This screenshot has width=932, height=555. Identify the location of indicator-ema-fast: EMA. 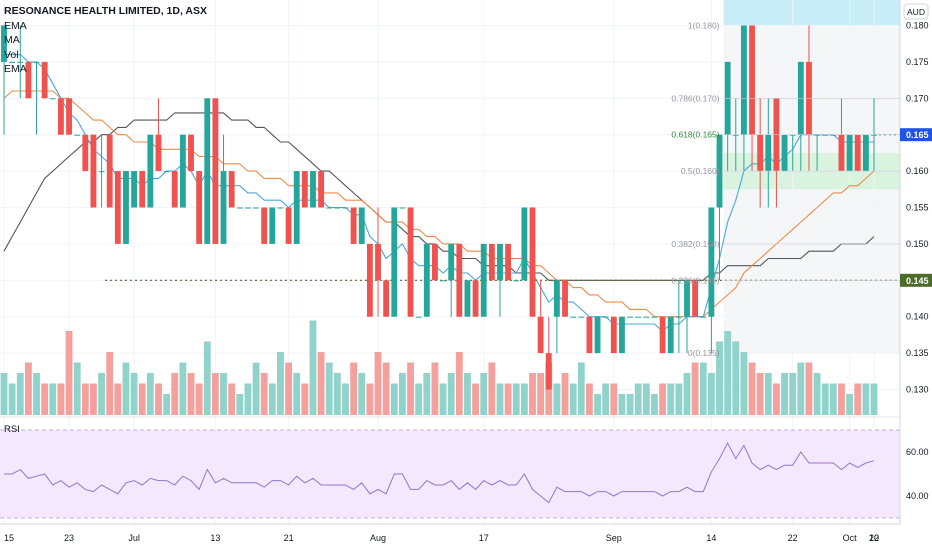
(15, 25).